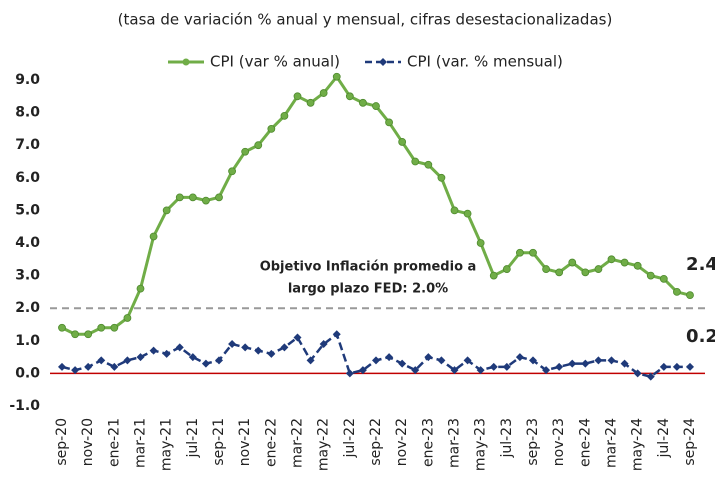  I want to click on series-line, so click(375, 355).